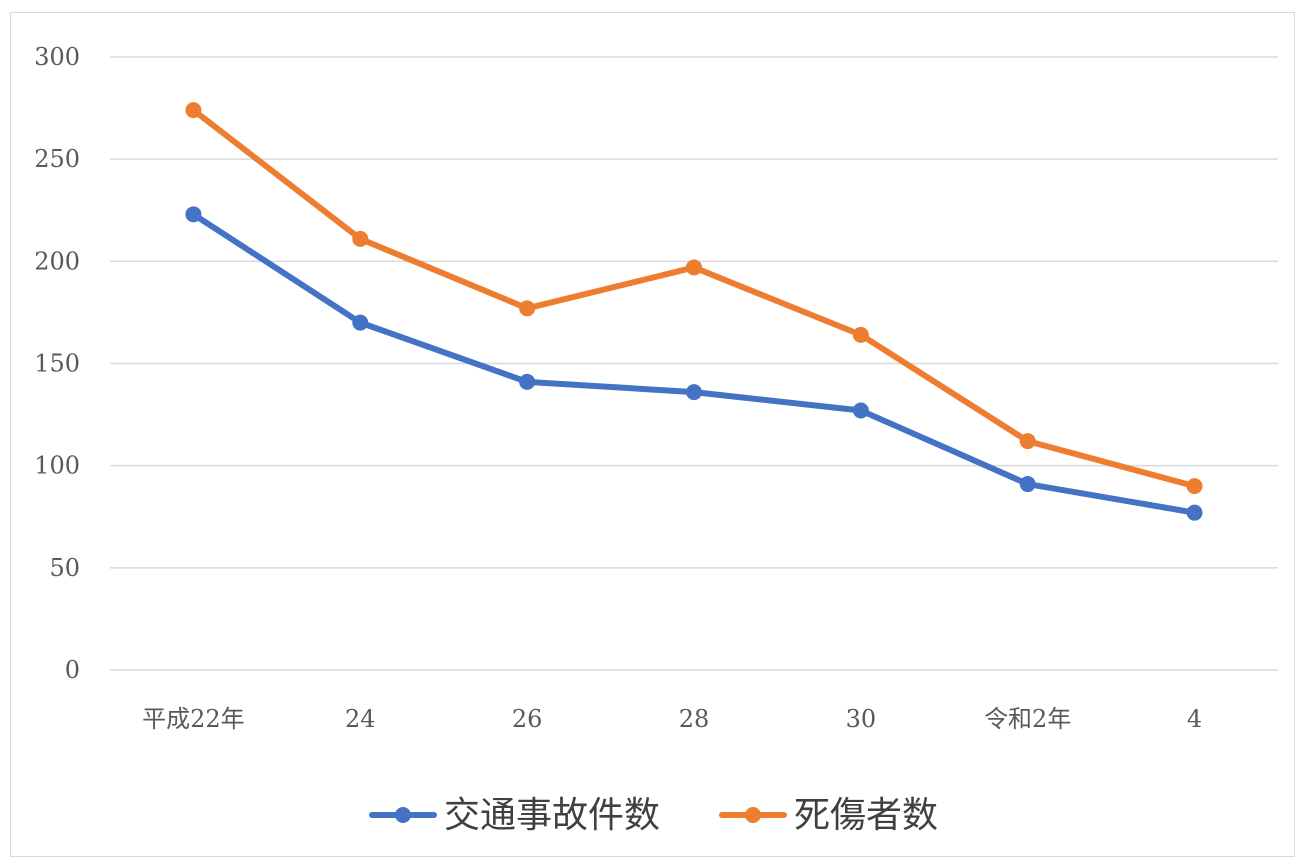 Image resolution: width=1303 pixels, height=863 pixels. I want to click on legend-item: 交通事故件数, so click(514, 815).